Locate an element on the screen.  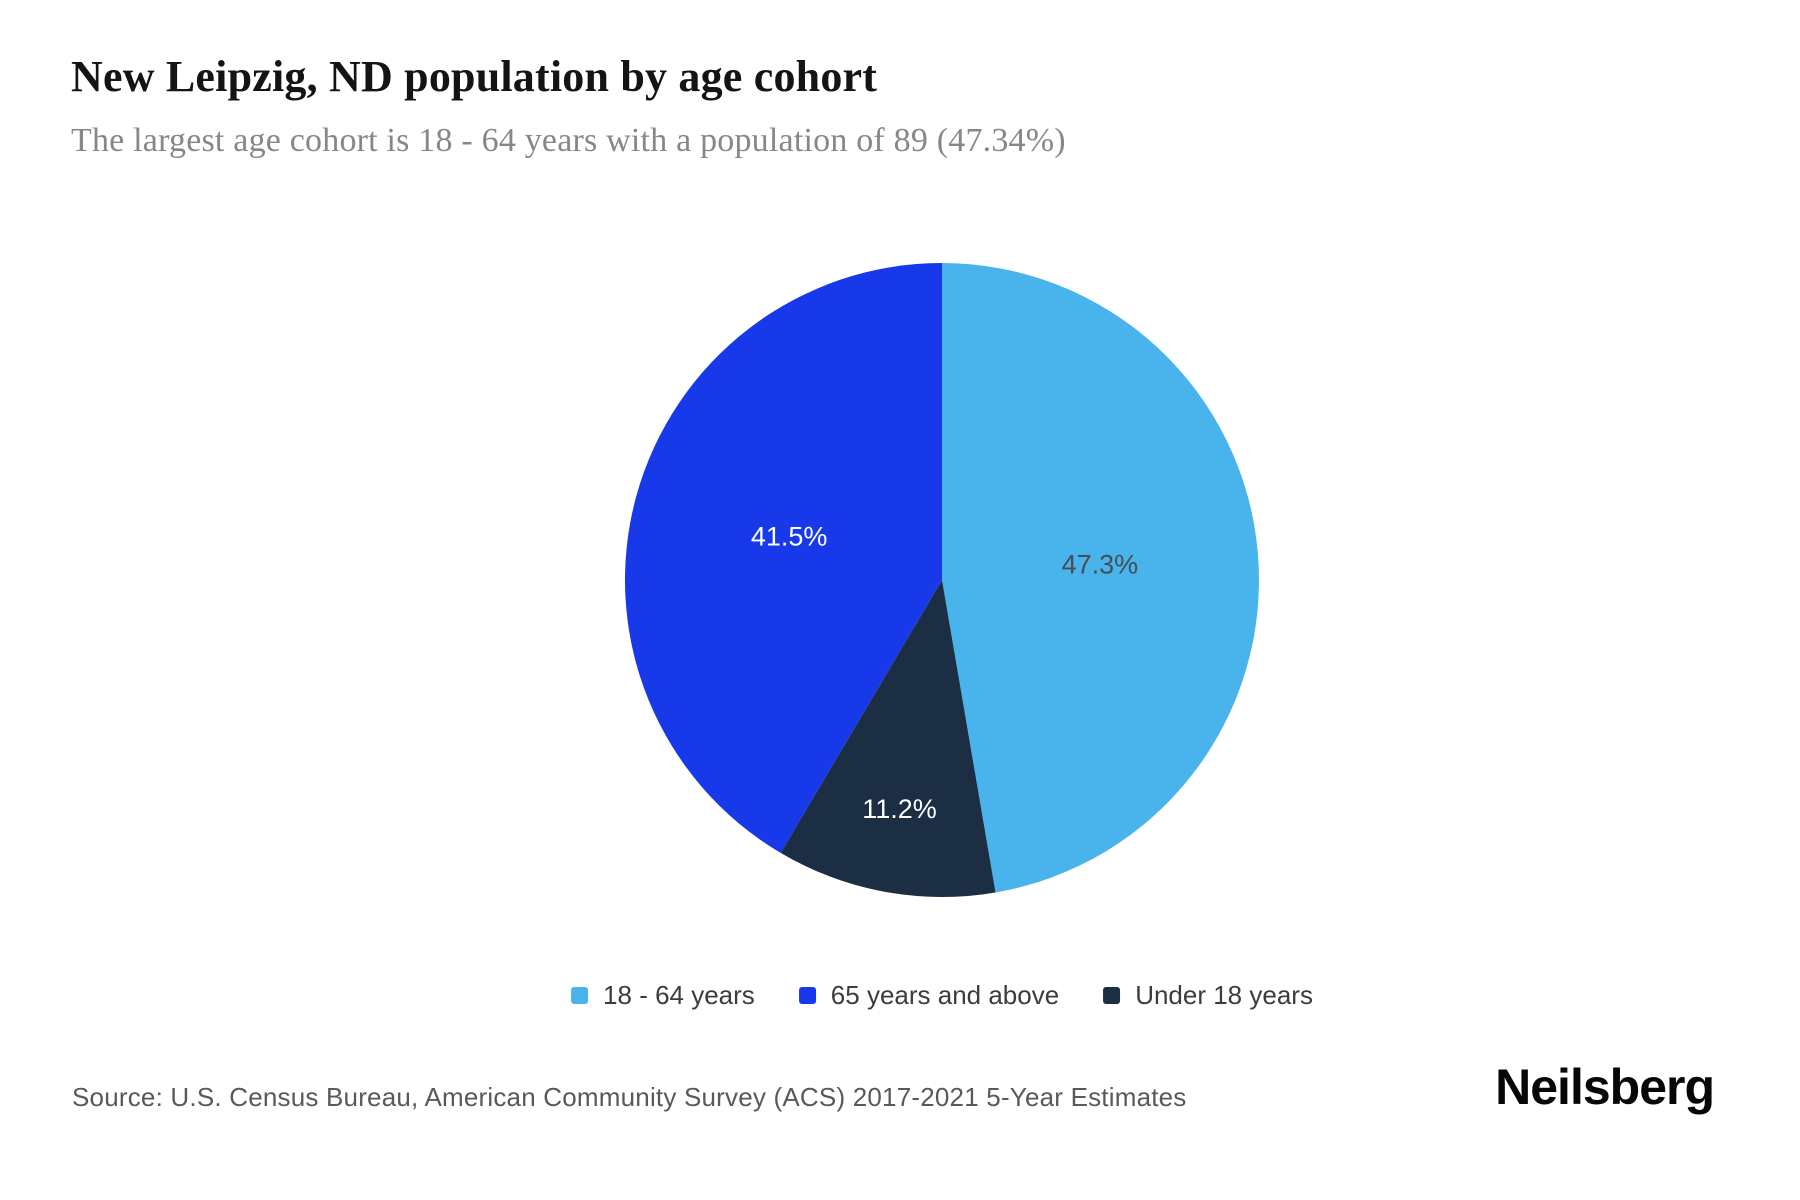
legend-label: 18 - 64 years is located at coordinates (679, 995).